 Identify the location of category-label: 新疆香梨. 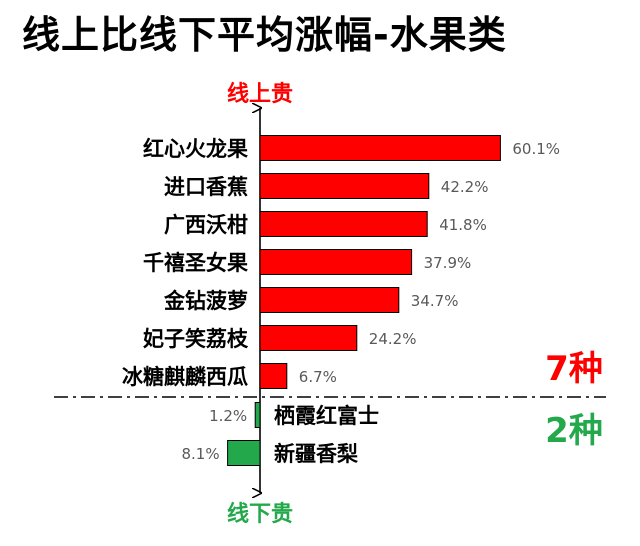
(316, 454).